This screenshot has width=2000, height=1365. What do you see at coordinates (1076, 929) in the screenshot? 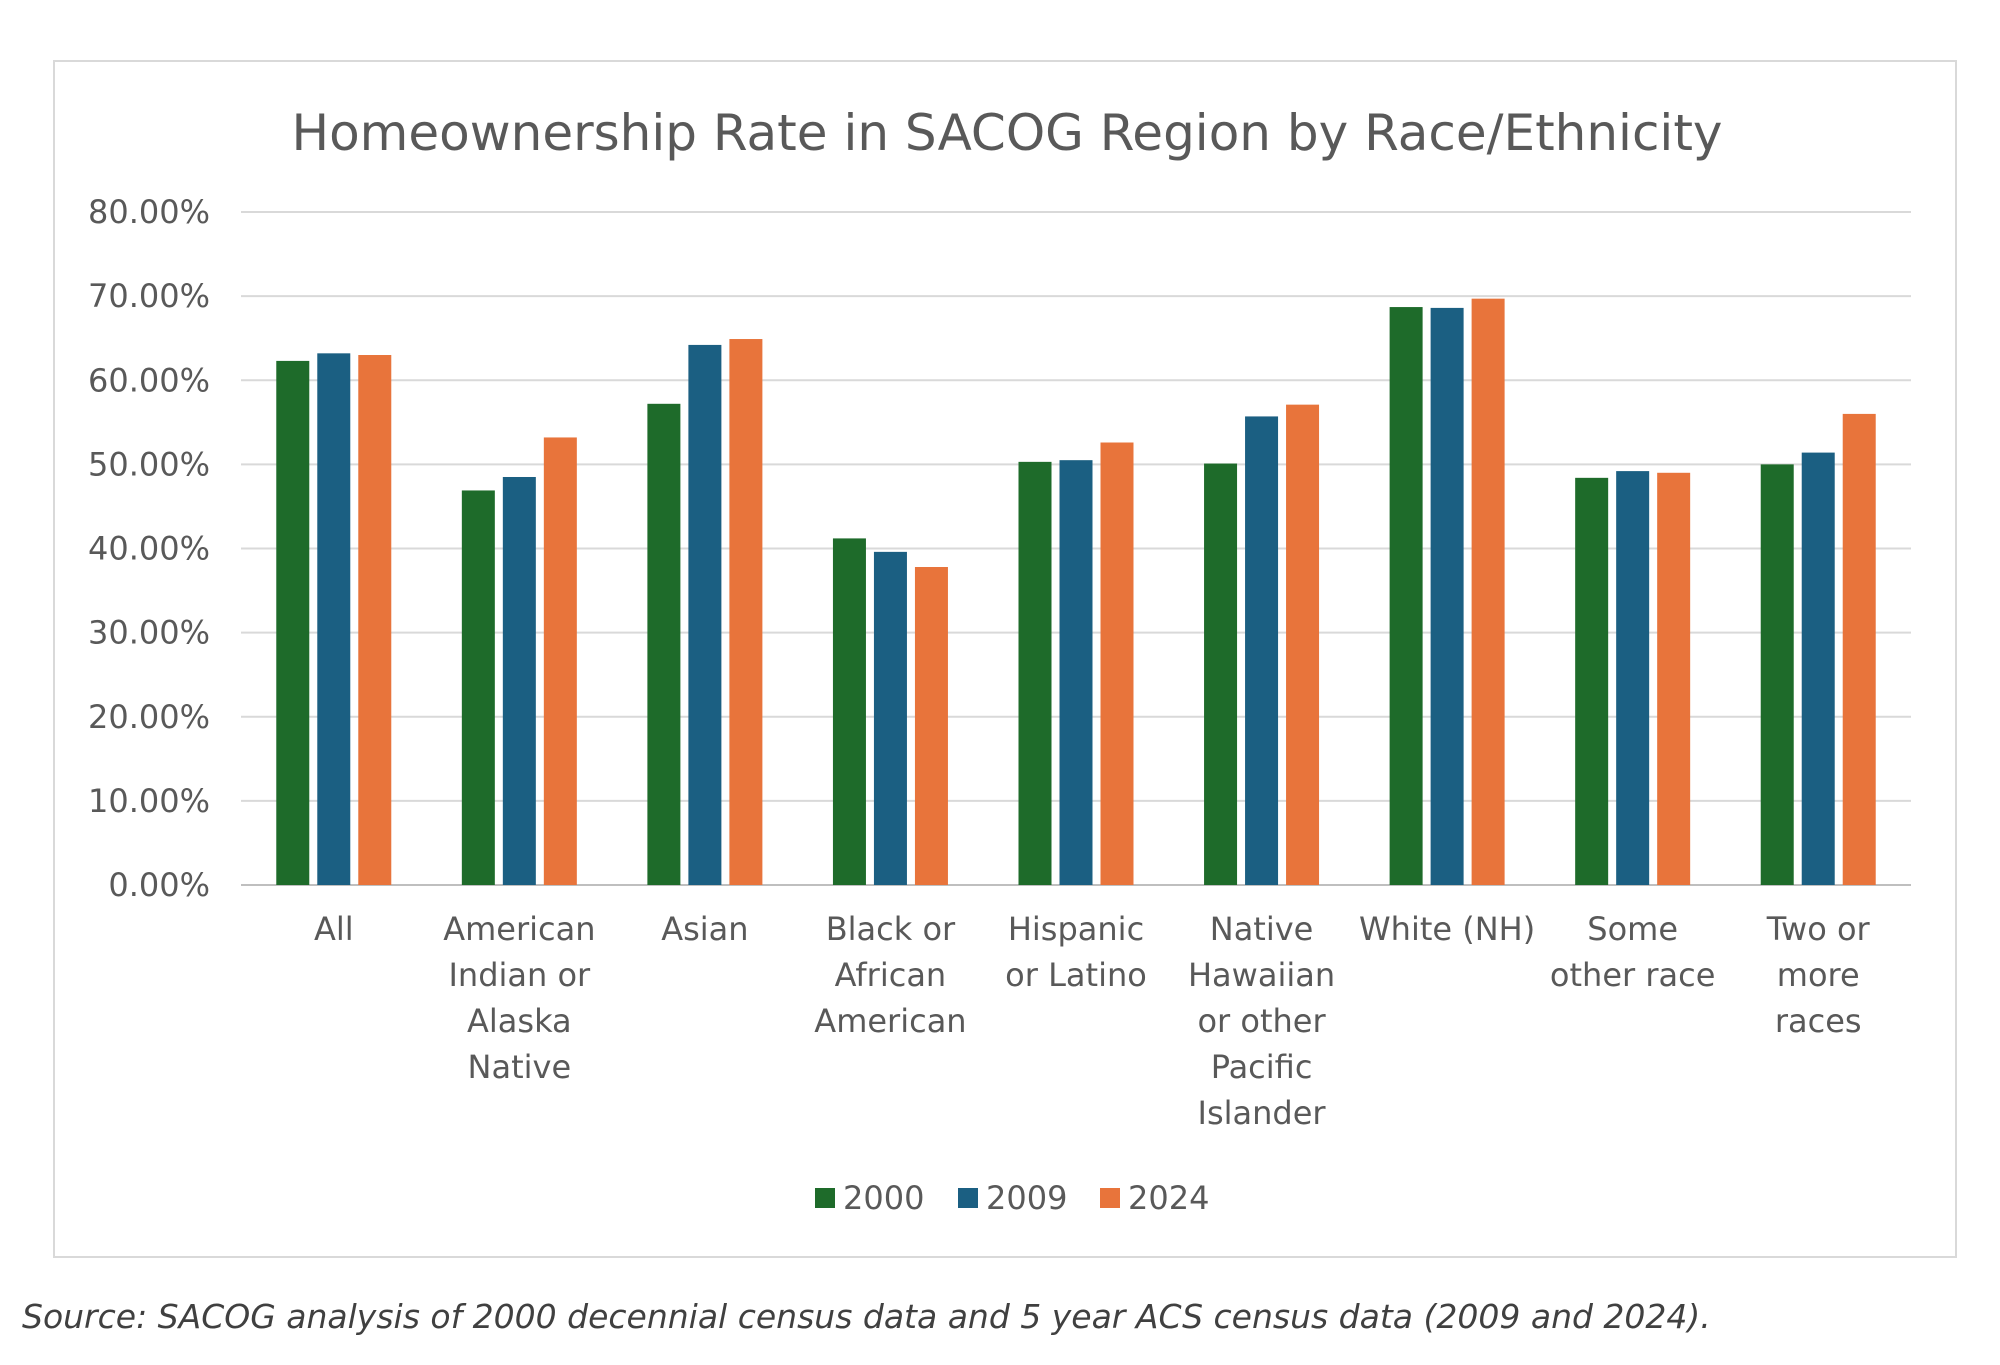
I see `x-tick-label: Hispanic` at bounding box center [1076, 929].